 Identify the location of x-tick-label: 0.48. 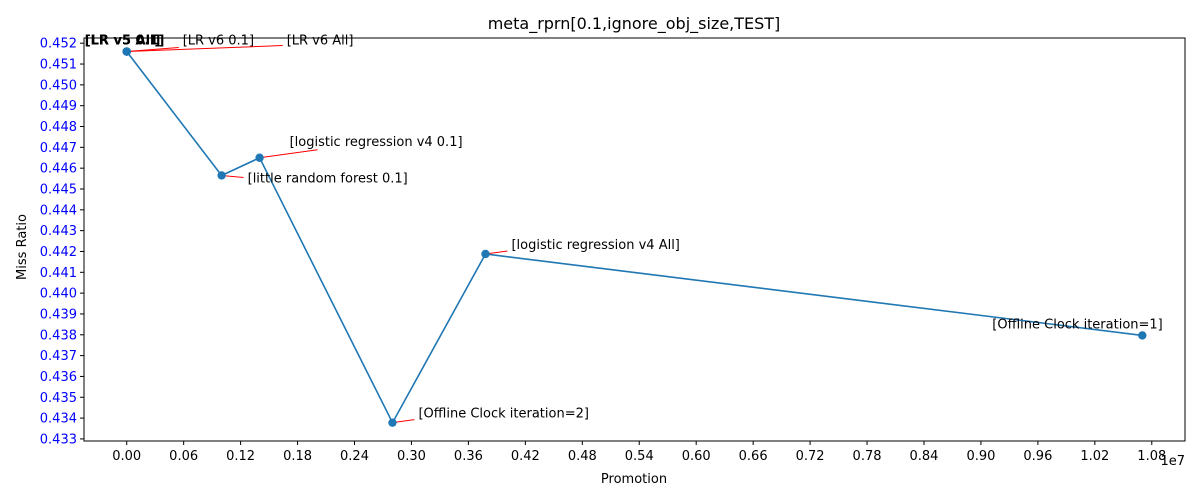
(582, 456).